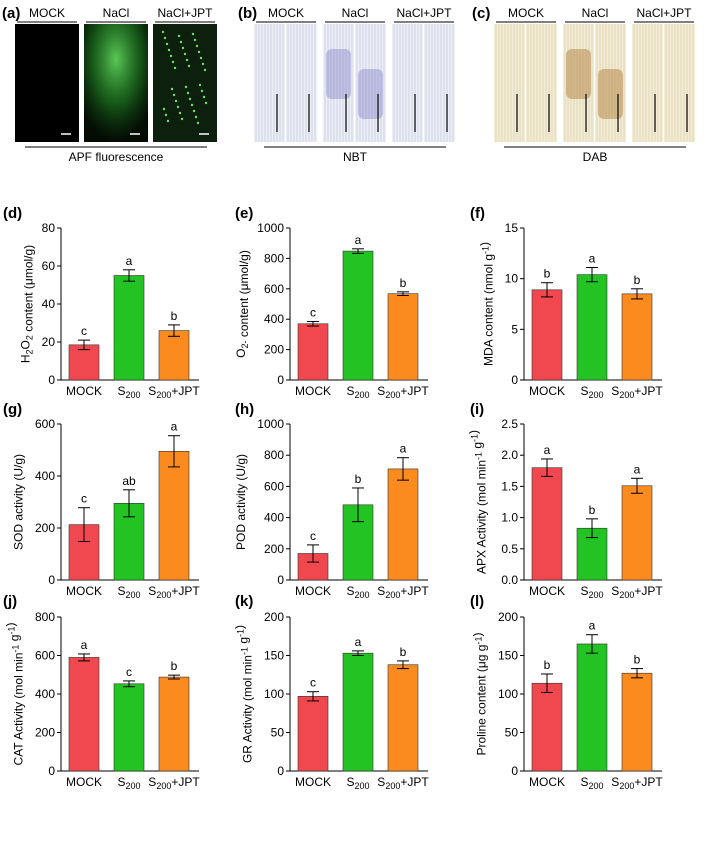 This screenshot has width=709, height=849. Describe the element at coordinates (11, 13) in the screenshot. I see `panel-label: (a)` at that location.